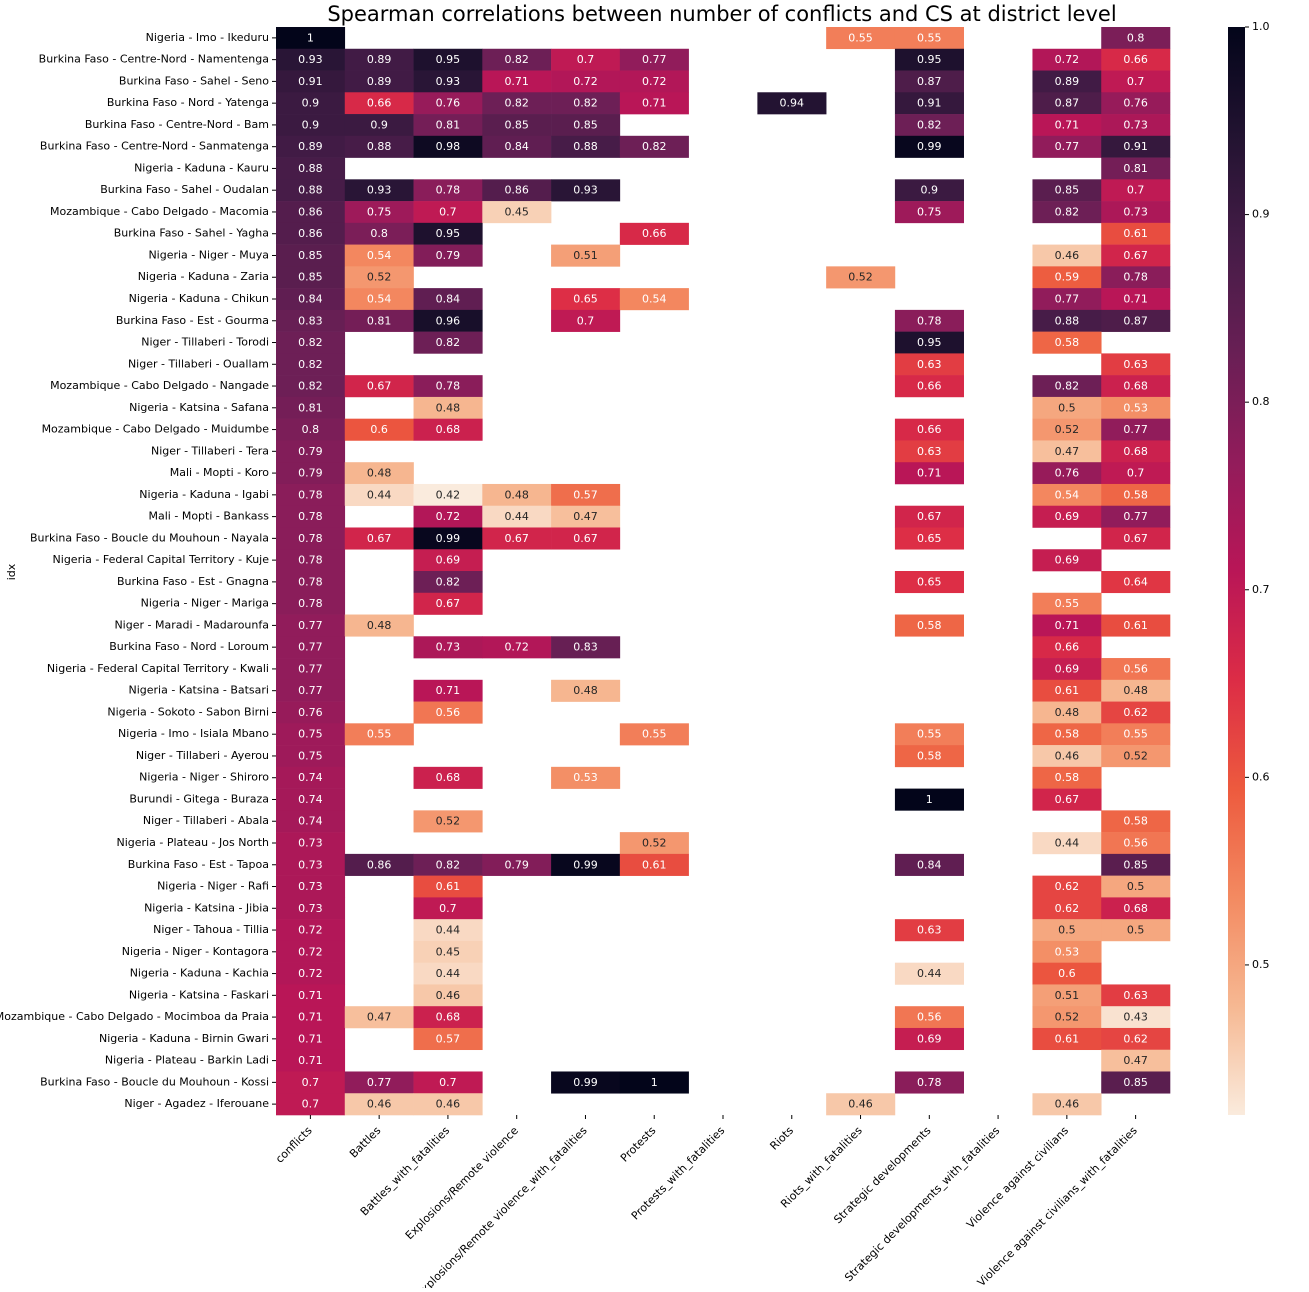 Image resolution: width=1309 pixels, height=1292 pixels. What do you see at coordinates (310, 734) in the screenshot?
I see `cell-label: 0.75` at bounding box center [310, 734].